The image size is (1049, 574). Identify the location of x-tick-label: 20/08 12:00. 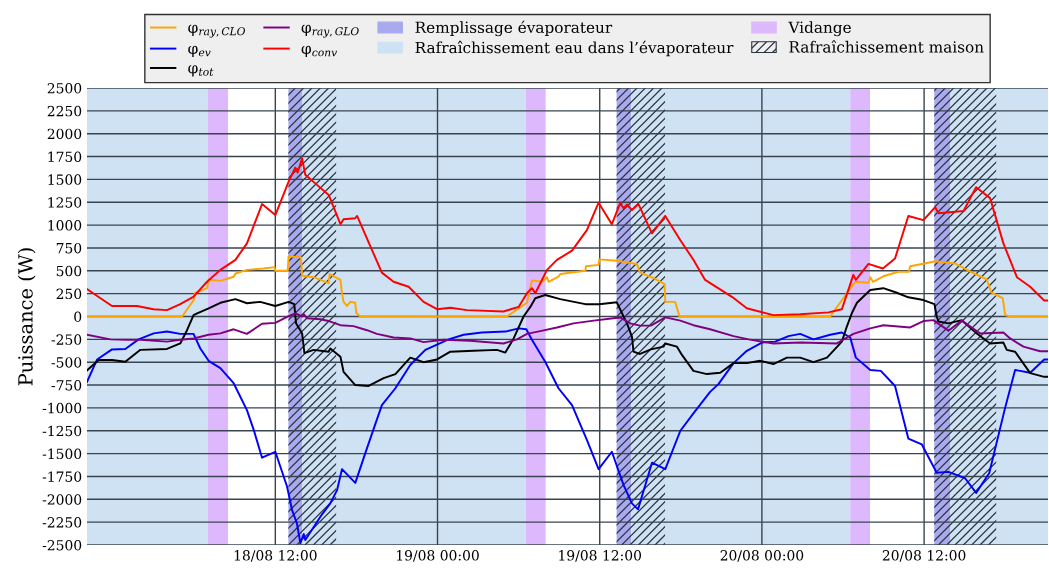
(924, 556).